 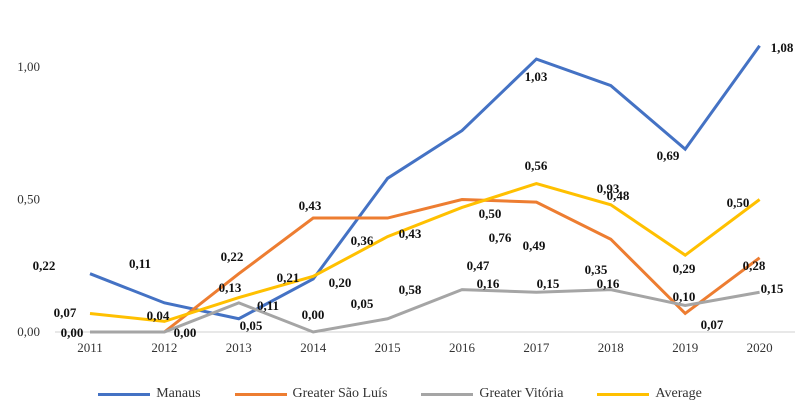 I want to click on data-label: 0,36, so click(x=362, y=240).